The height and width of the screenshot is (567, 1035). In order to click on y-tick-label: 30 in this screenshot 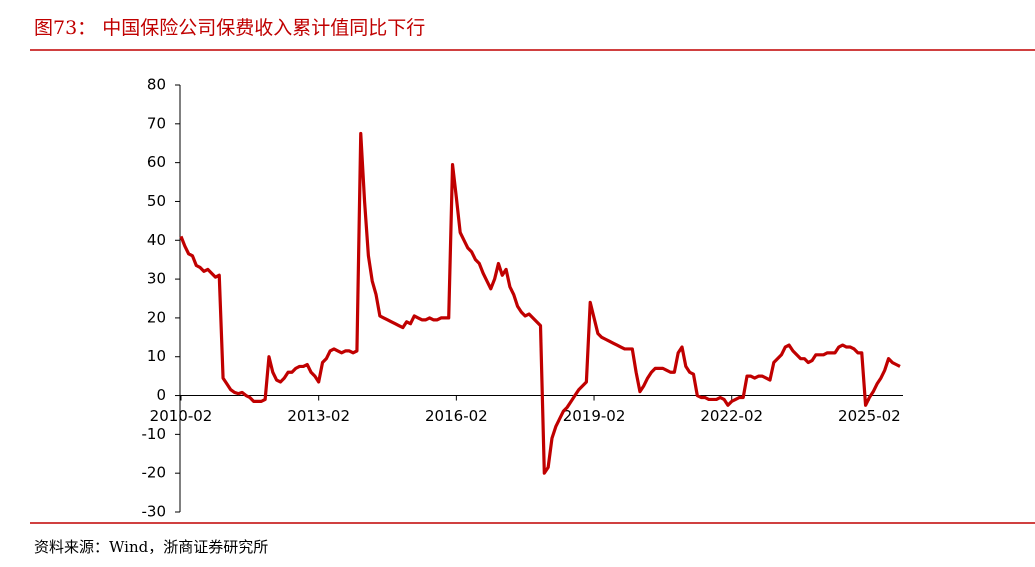, I will do `click(156, 279)`.